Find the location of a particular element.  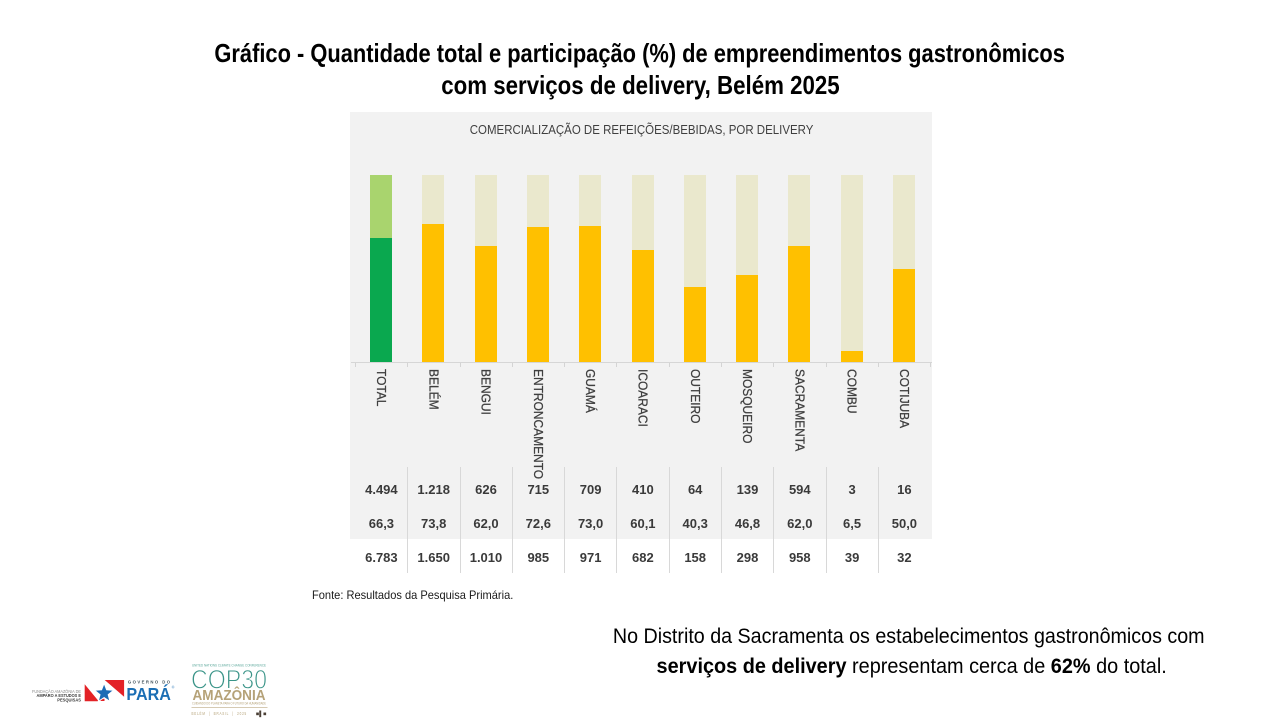

svg-text: AMPARO A ESTUDOS E is located at coordinates (59, 695).